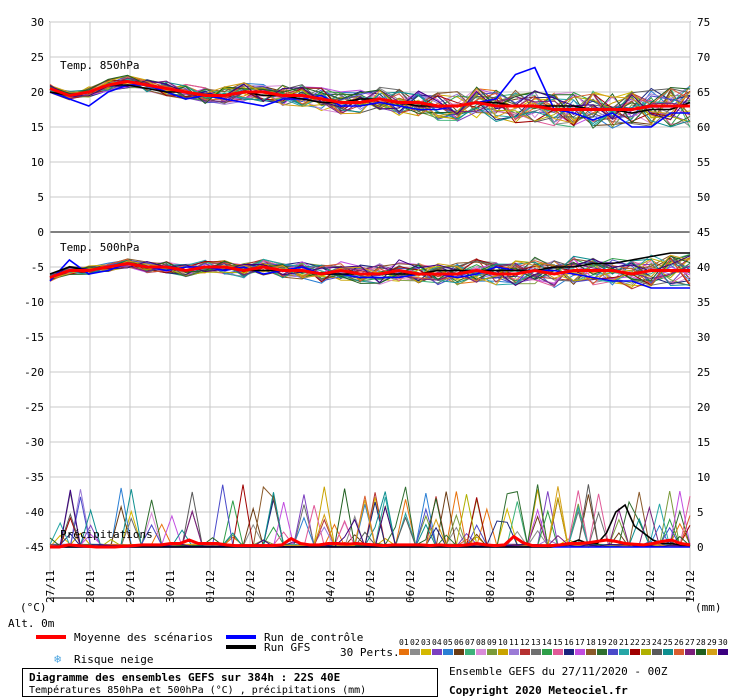 The image size is (740, 700). Describe the element at coordinates (470, 642) in the screenshot. I see `member-id-label: 07` at that location.